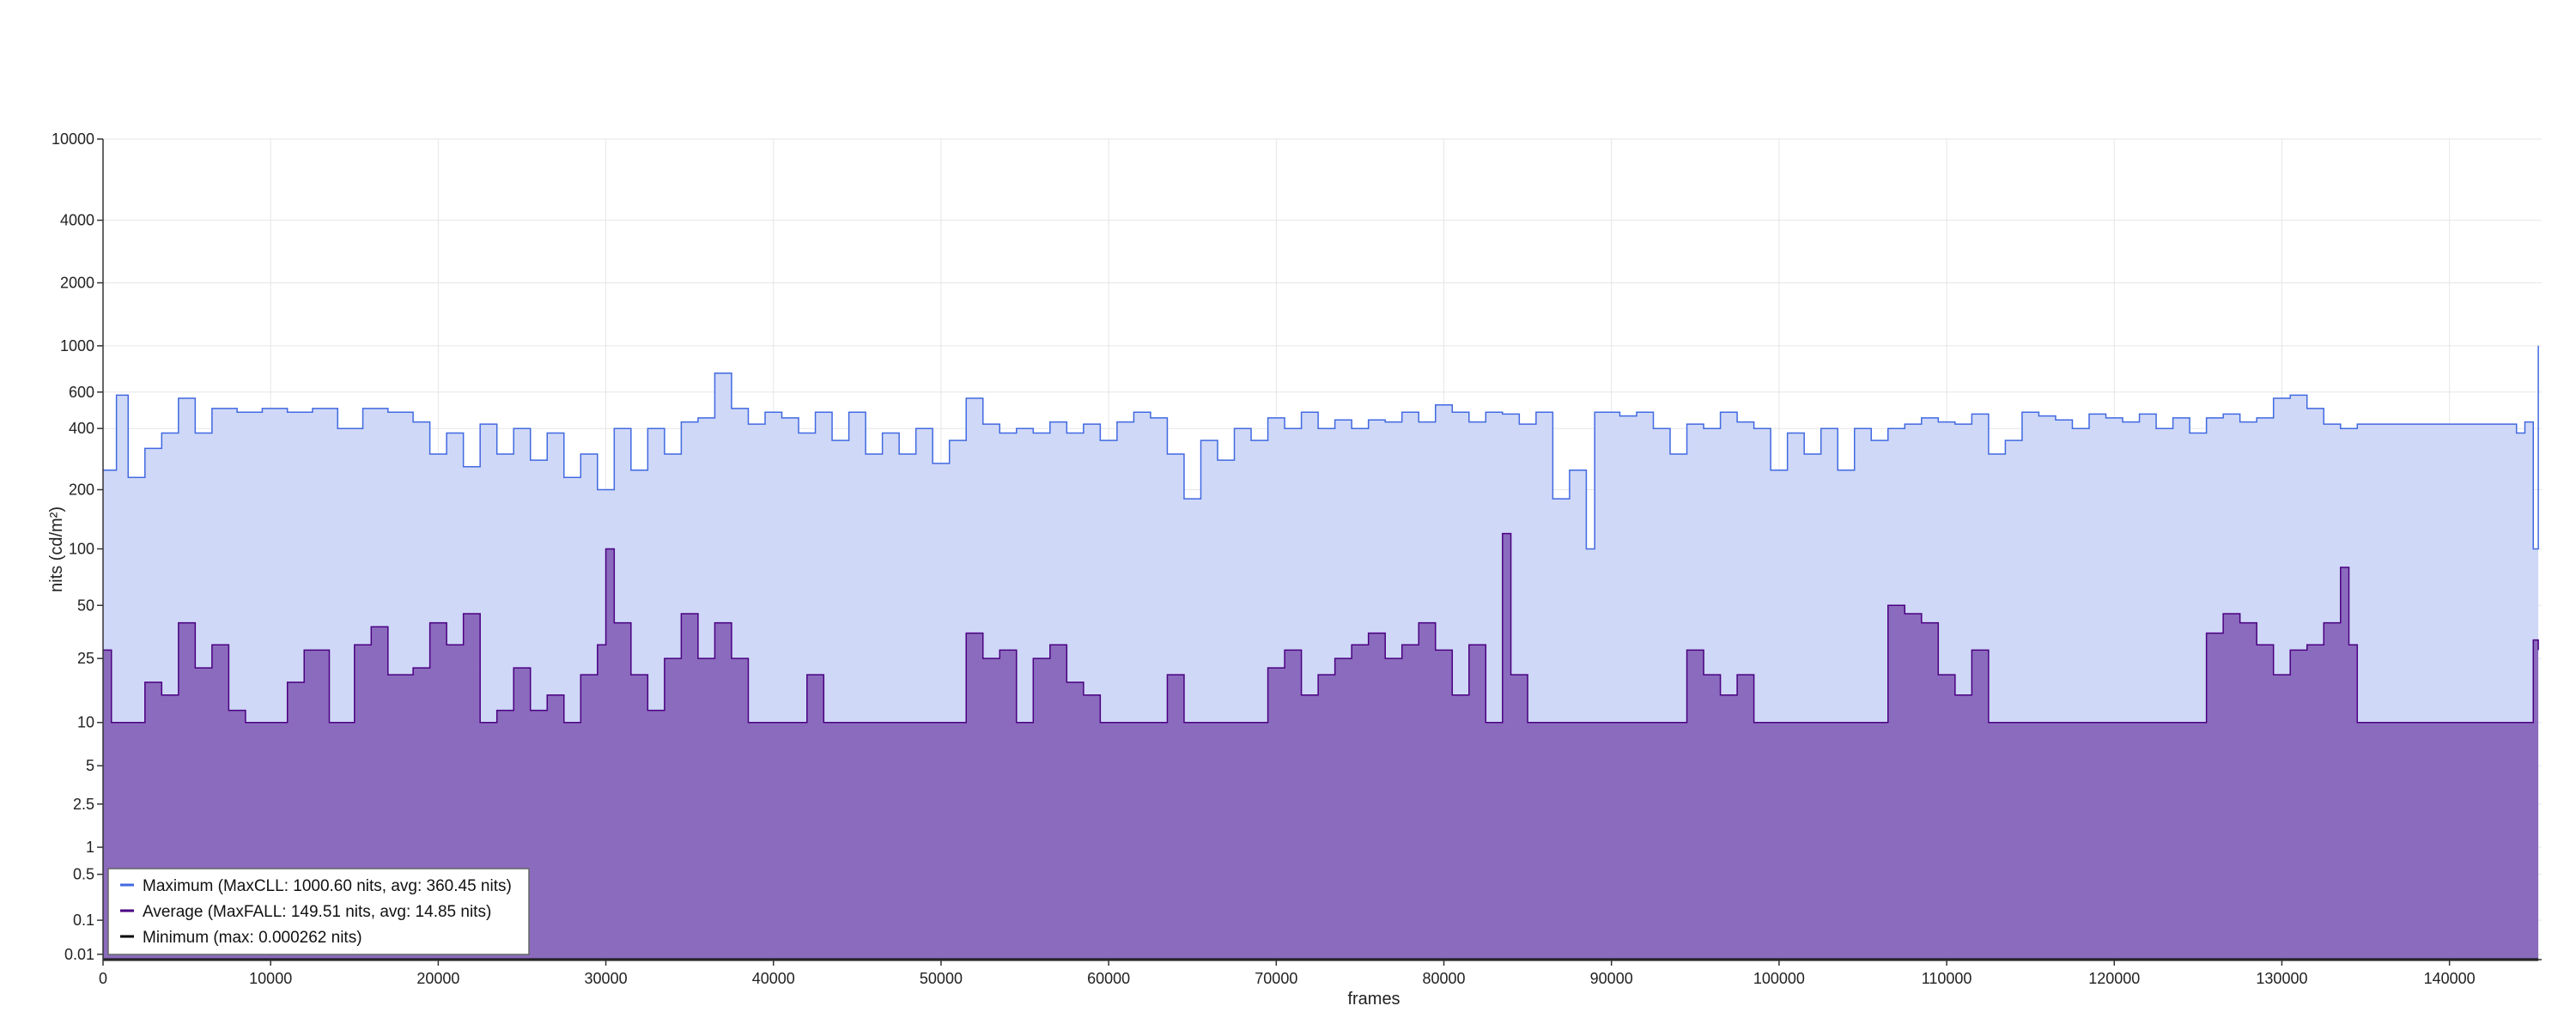 The width and height of the screenshot is (2576, 1030). Describe the element at coordinates (2281, 978) in the screenshot. I see `x-tick-label: 130000` at that location.